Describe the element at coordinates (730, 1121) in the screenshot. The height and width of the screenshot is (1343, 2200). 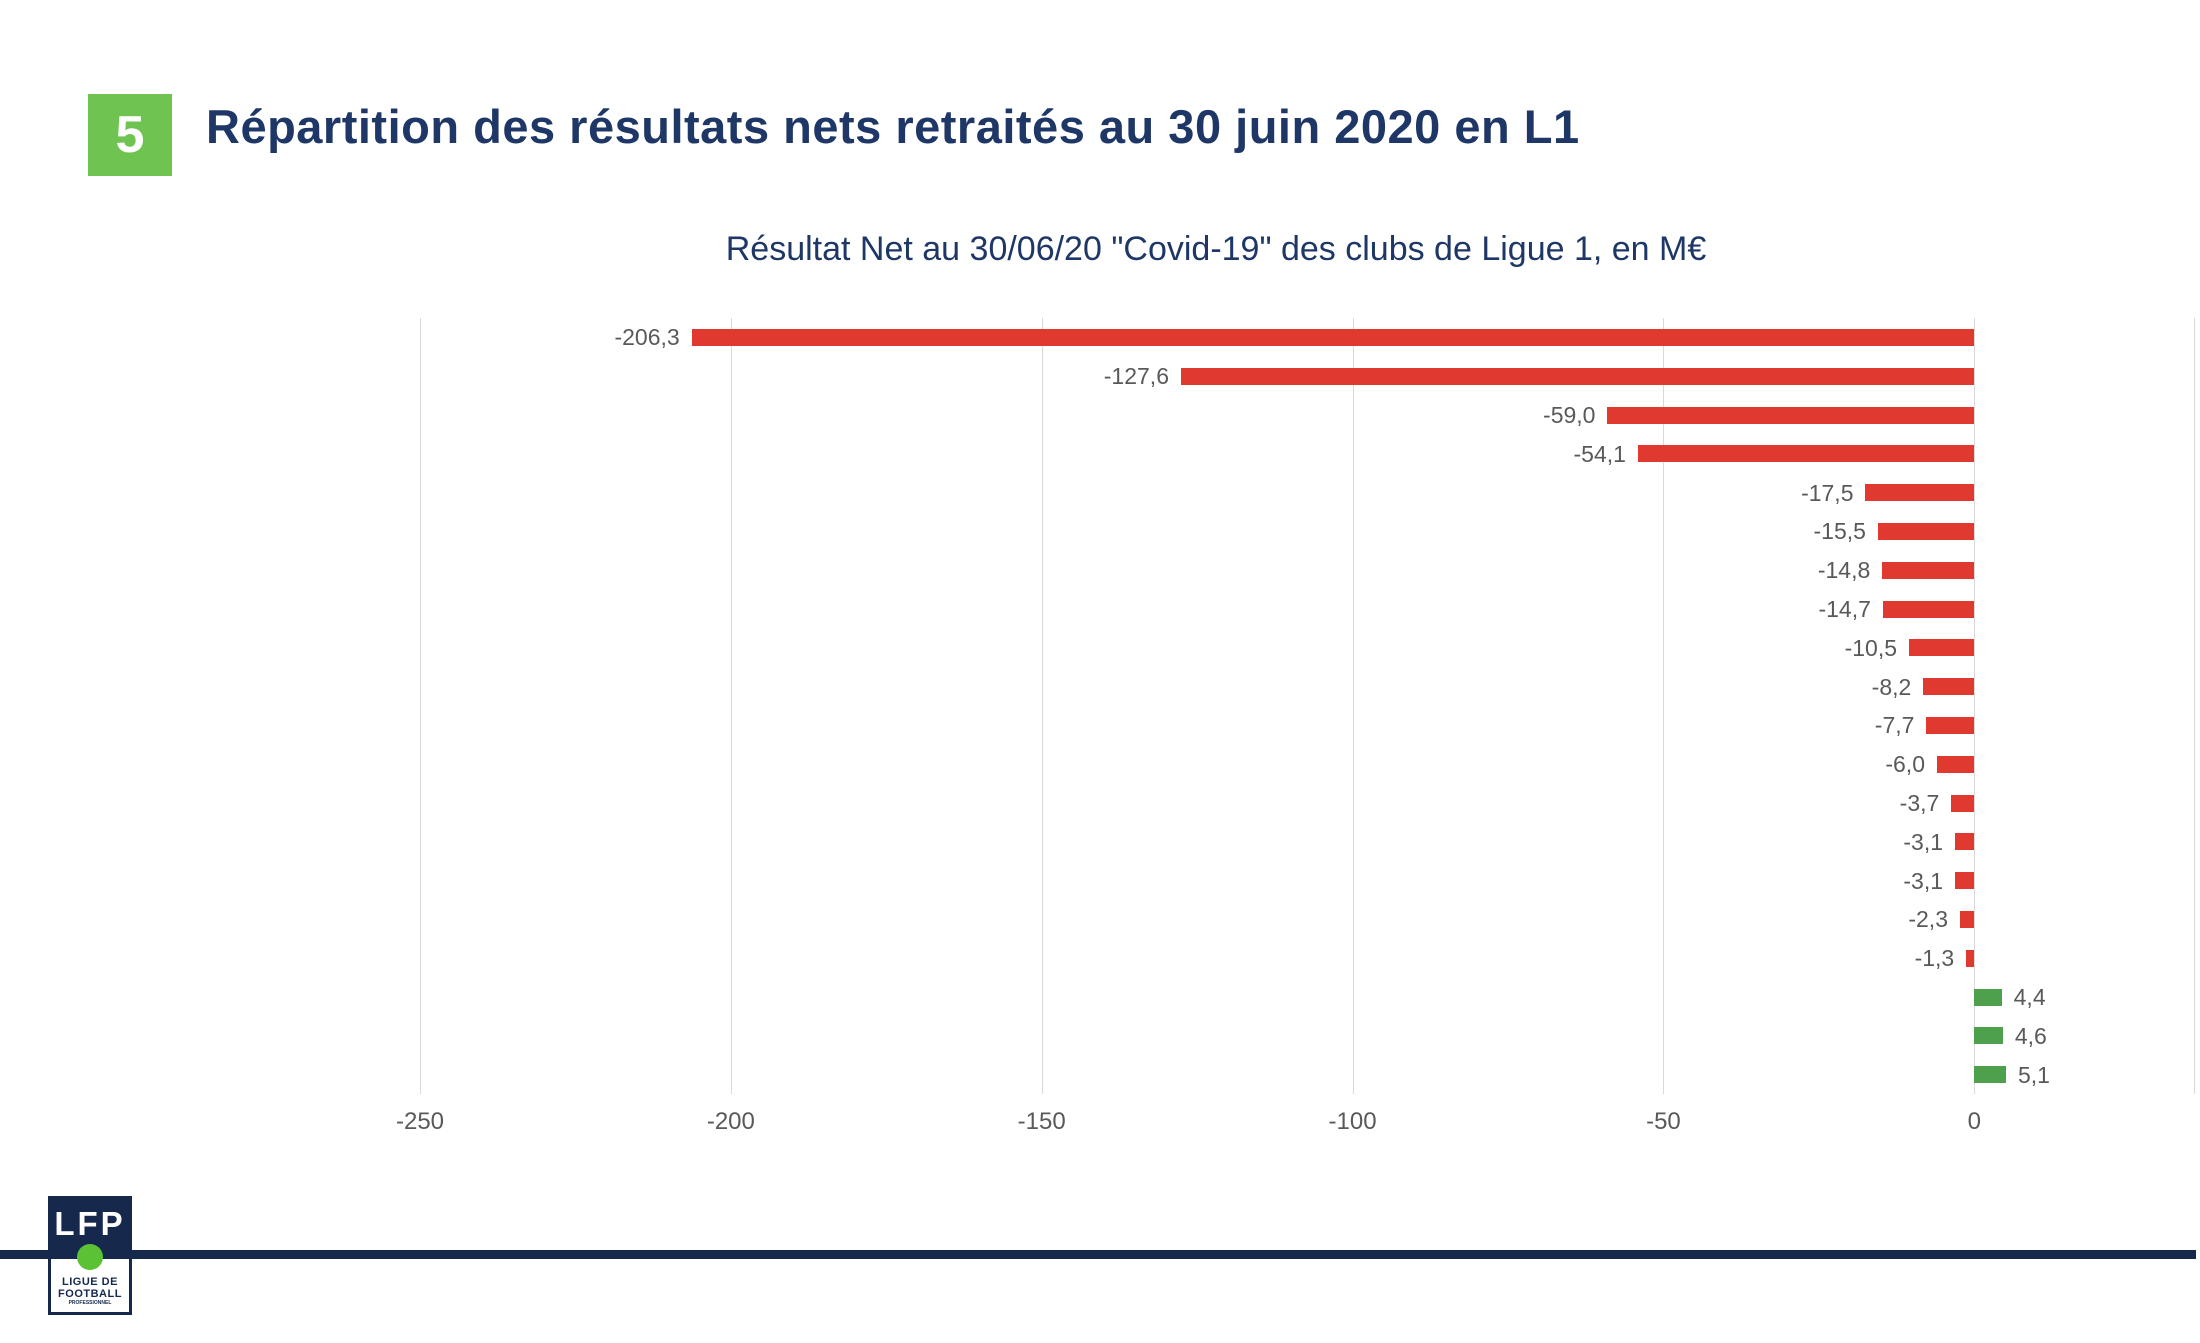
I see `x-tick-label: -200` at that location.